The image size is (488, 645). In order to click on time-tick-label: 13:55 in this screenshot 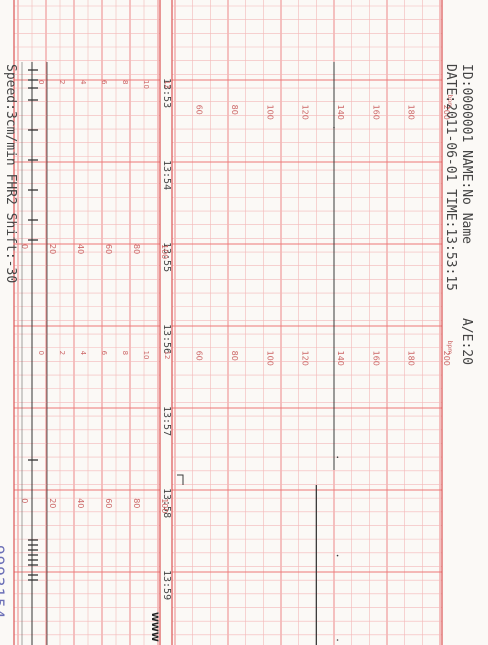, I will do `click(166, 257)`.